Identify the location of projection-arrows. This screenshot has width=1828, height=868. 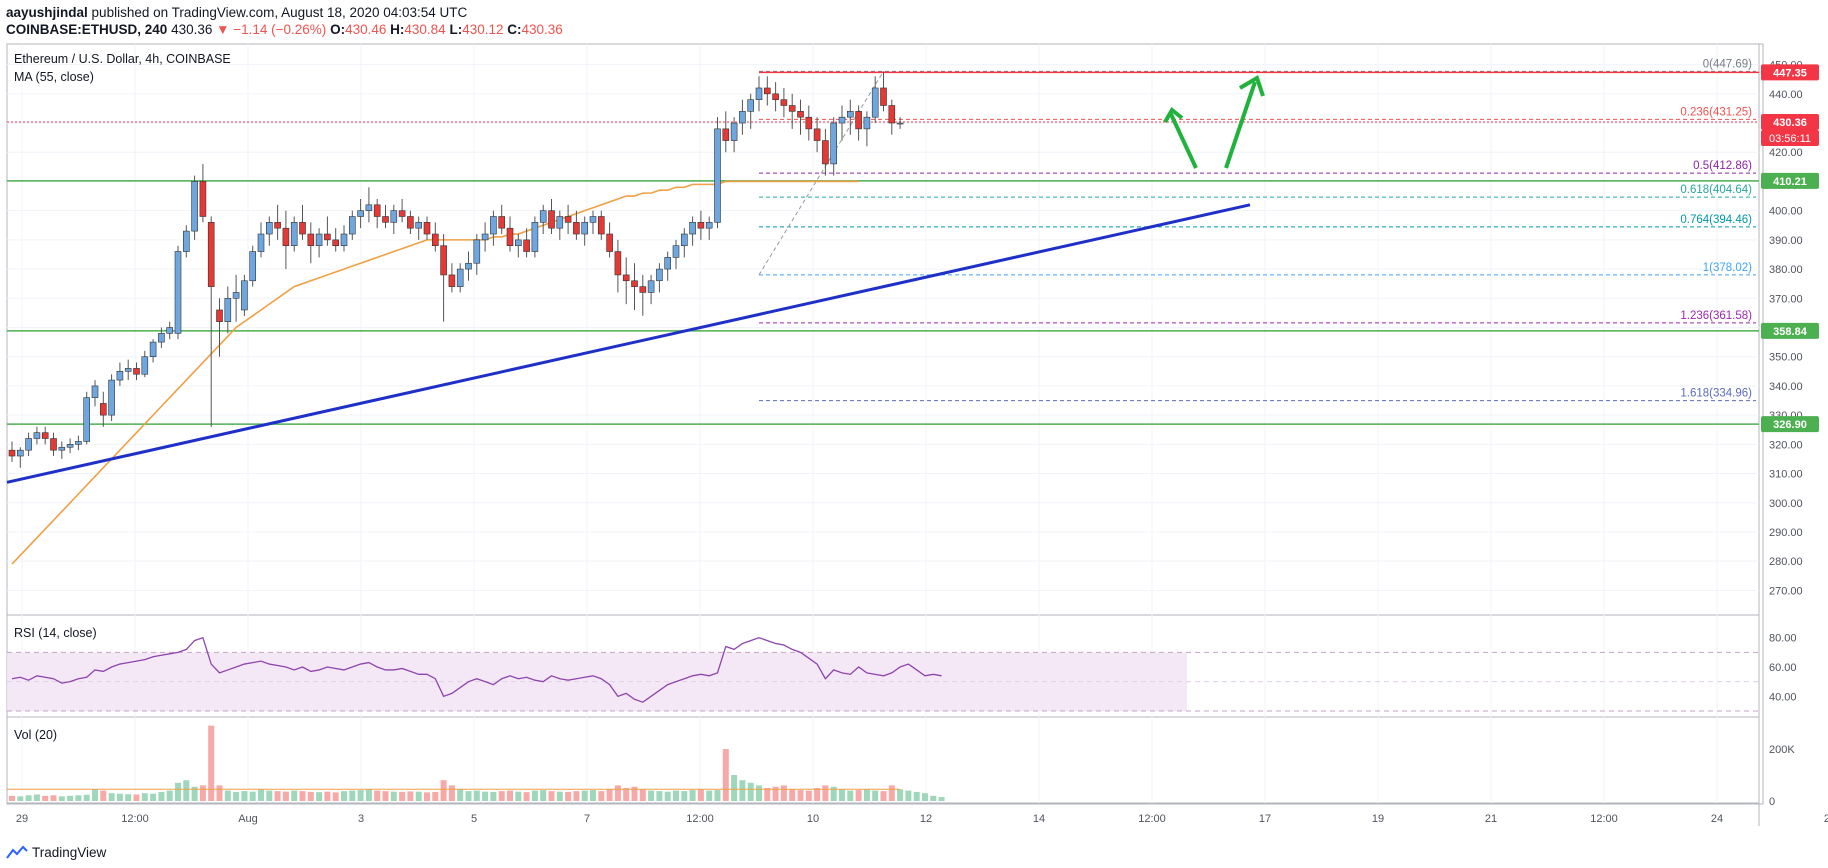
(1214, 122).